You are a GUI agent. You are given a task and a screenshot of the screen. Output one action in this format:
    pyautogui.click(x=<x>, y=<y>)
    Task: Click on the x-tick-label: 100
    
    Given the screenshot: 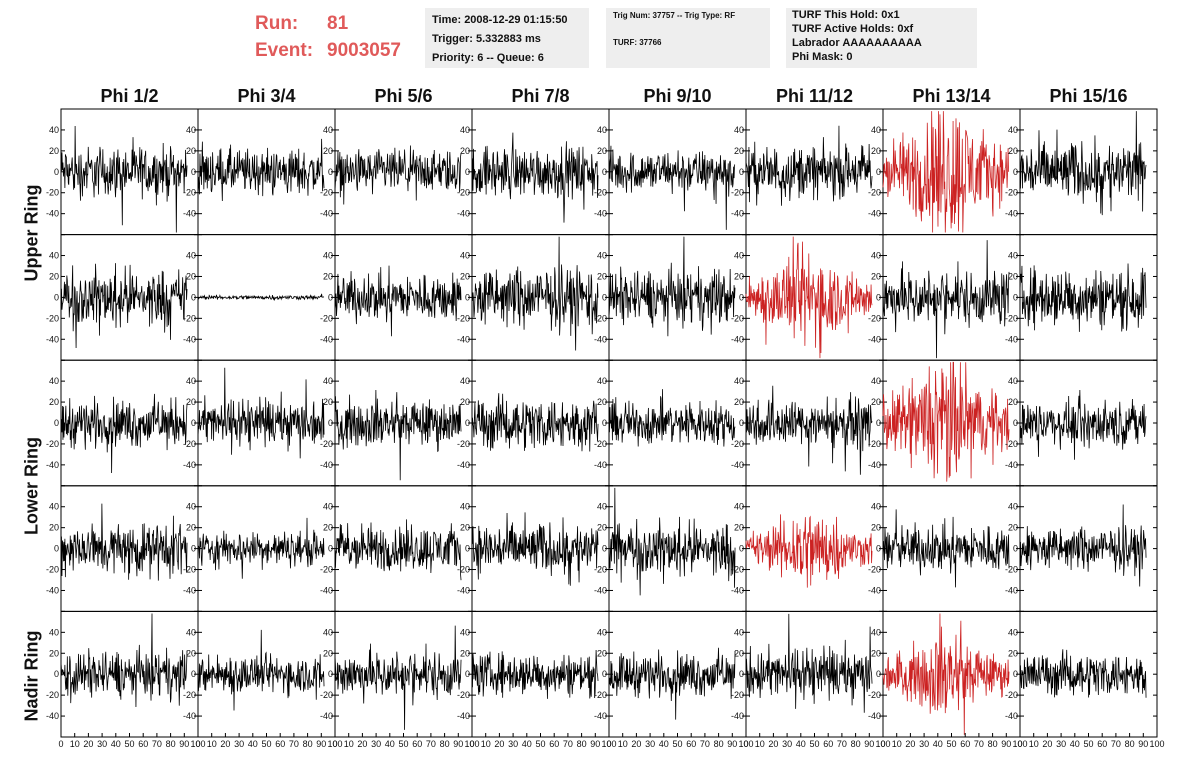 What is the action you would take?
    pyautogui.click(x=745, y=744)
    